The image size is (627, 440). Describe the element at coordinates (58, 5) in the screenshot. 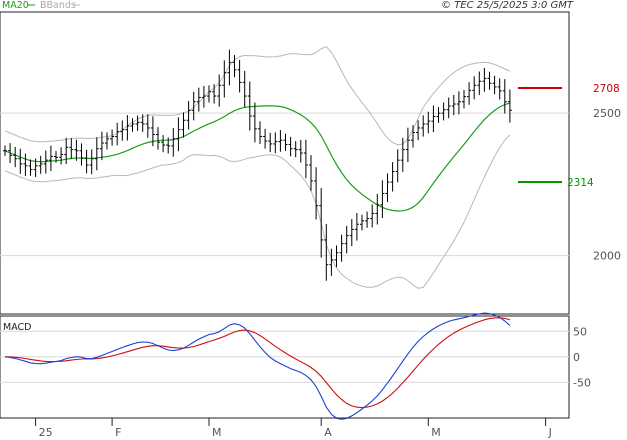

I see `legend-bbands: BBands` at that location.